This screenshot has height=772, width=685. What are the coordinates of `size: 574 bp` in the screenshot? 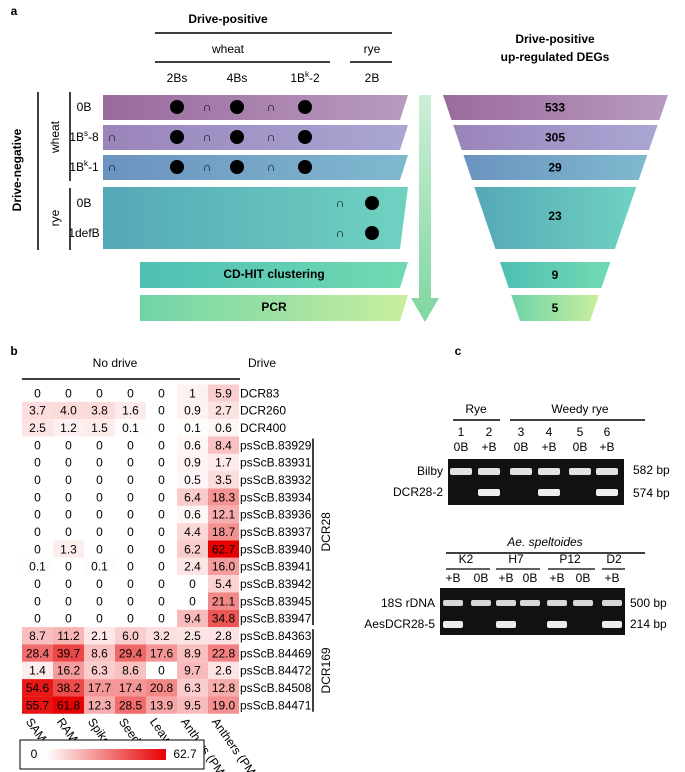 It's located at (651, 493).